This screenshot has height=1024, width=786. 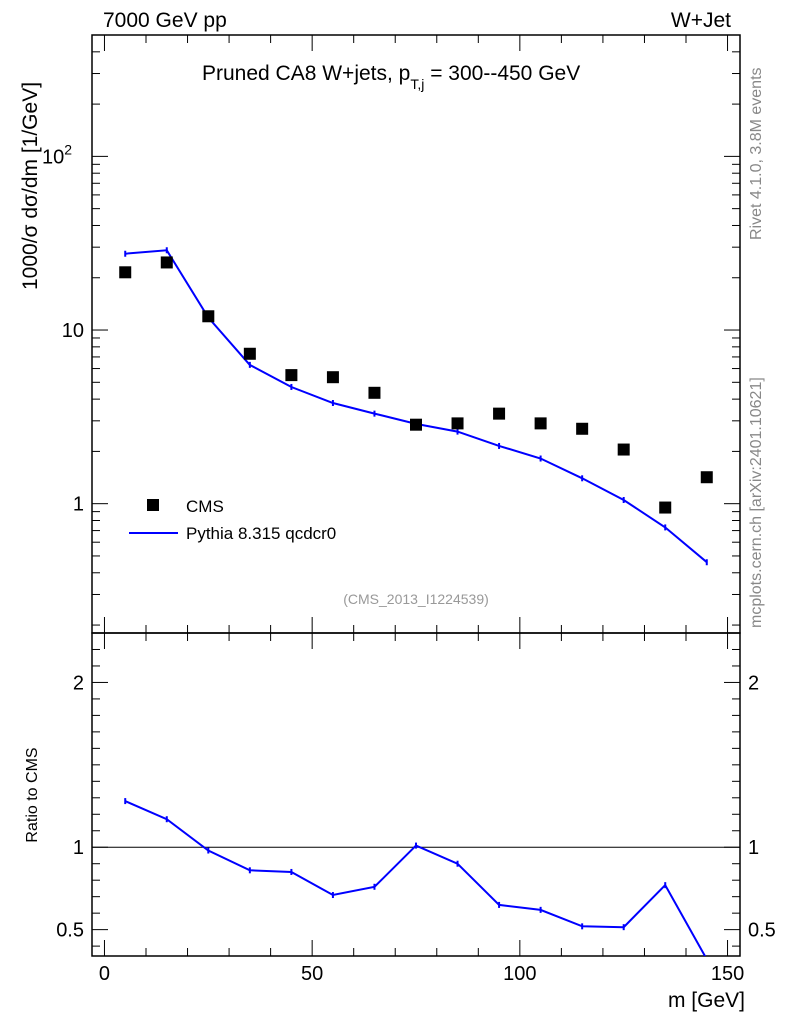 What do you see at coordinates (261, 533) in the screenshot?
I see `legend-pythia-label: Pythia 8.315 qcdcr0` at bounding box center [261, 533].